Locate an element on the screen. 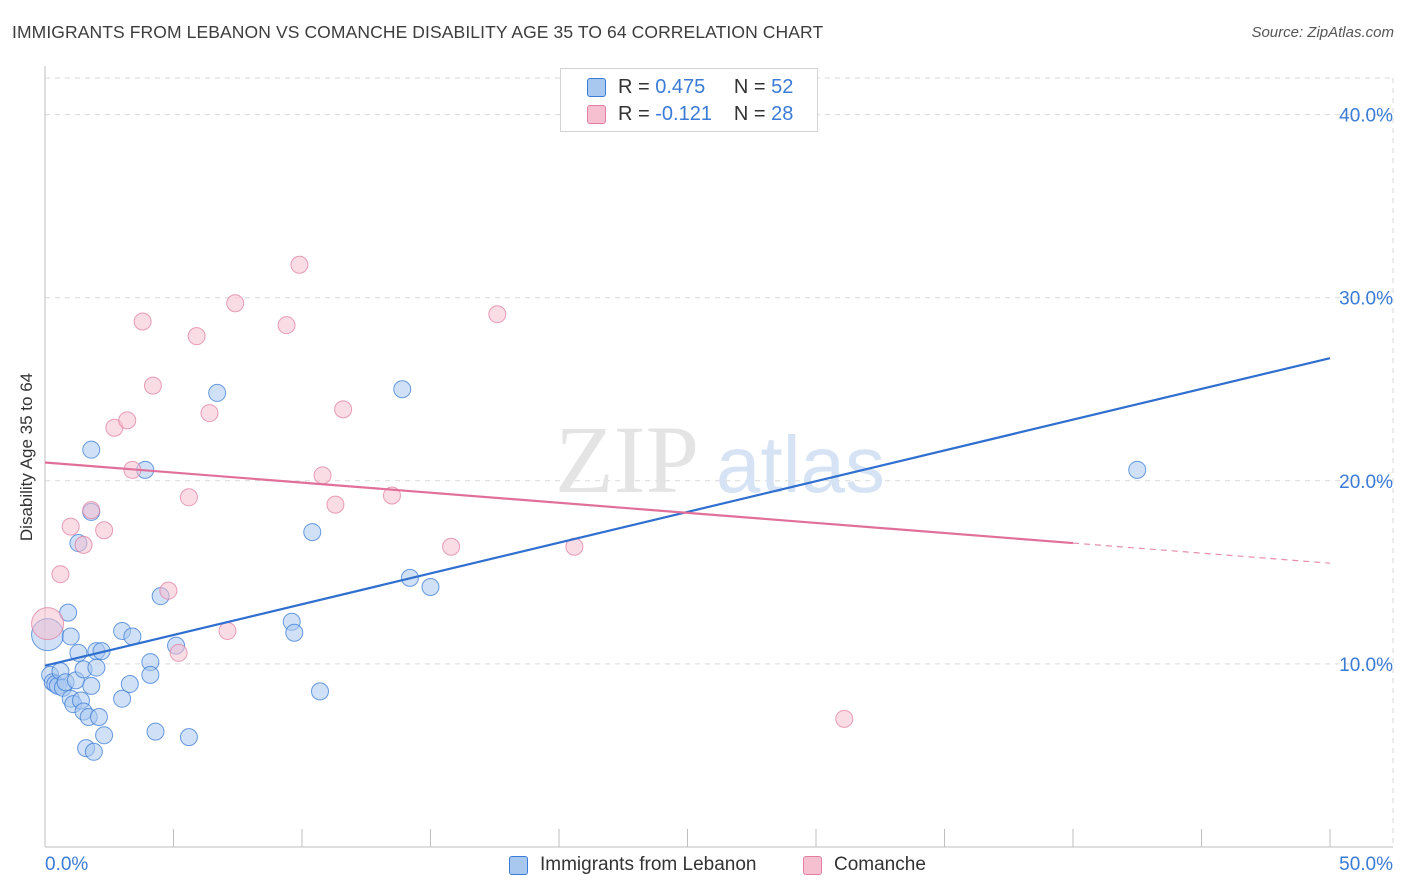 This screenshot has width=1406, height=892. legend-label-lebanon: Immigrants from Lebanon is located at coordinates (648, 864).